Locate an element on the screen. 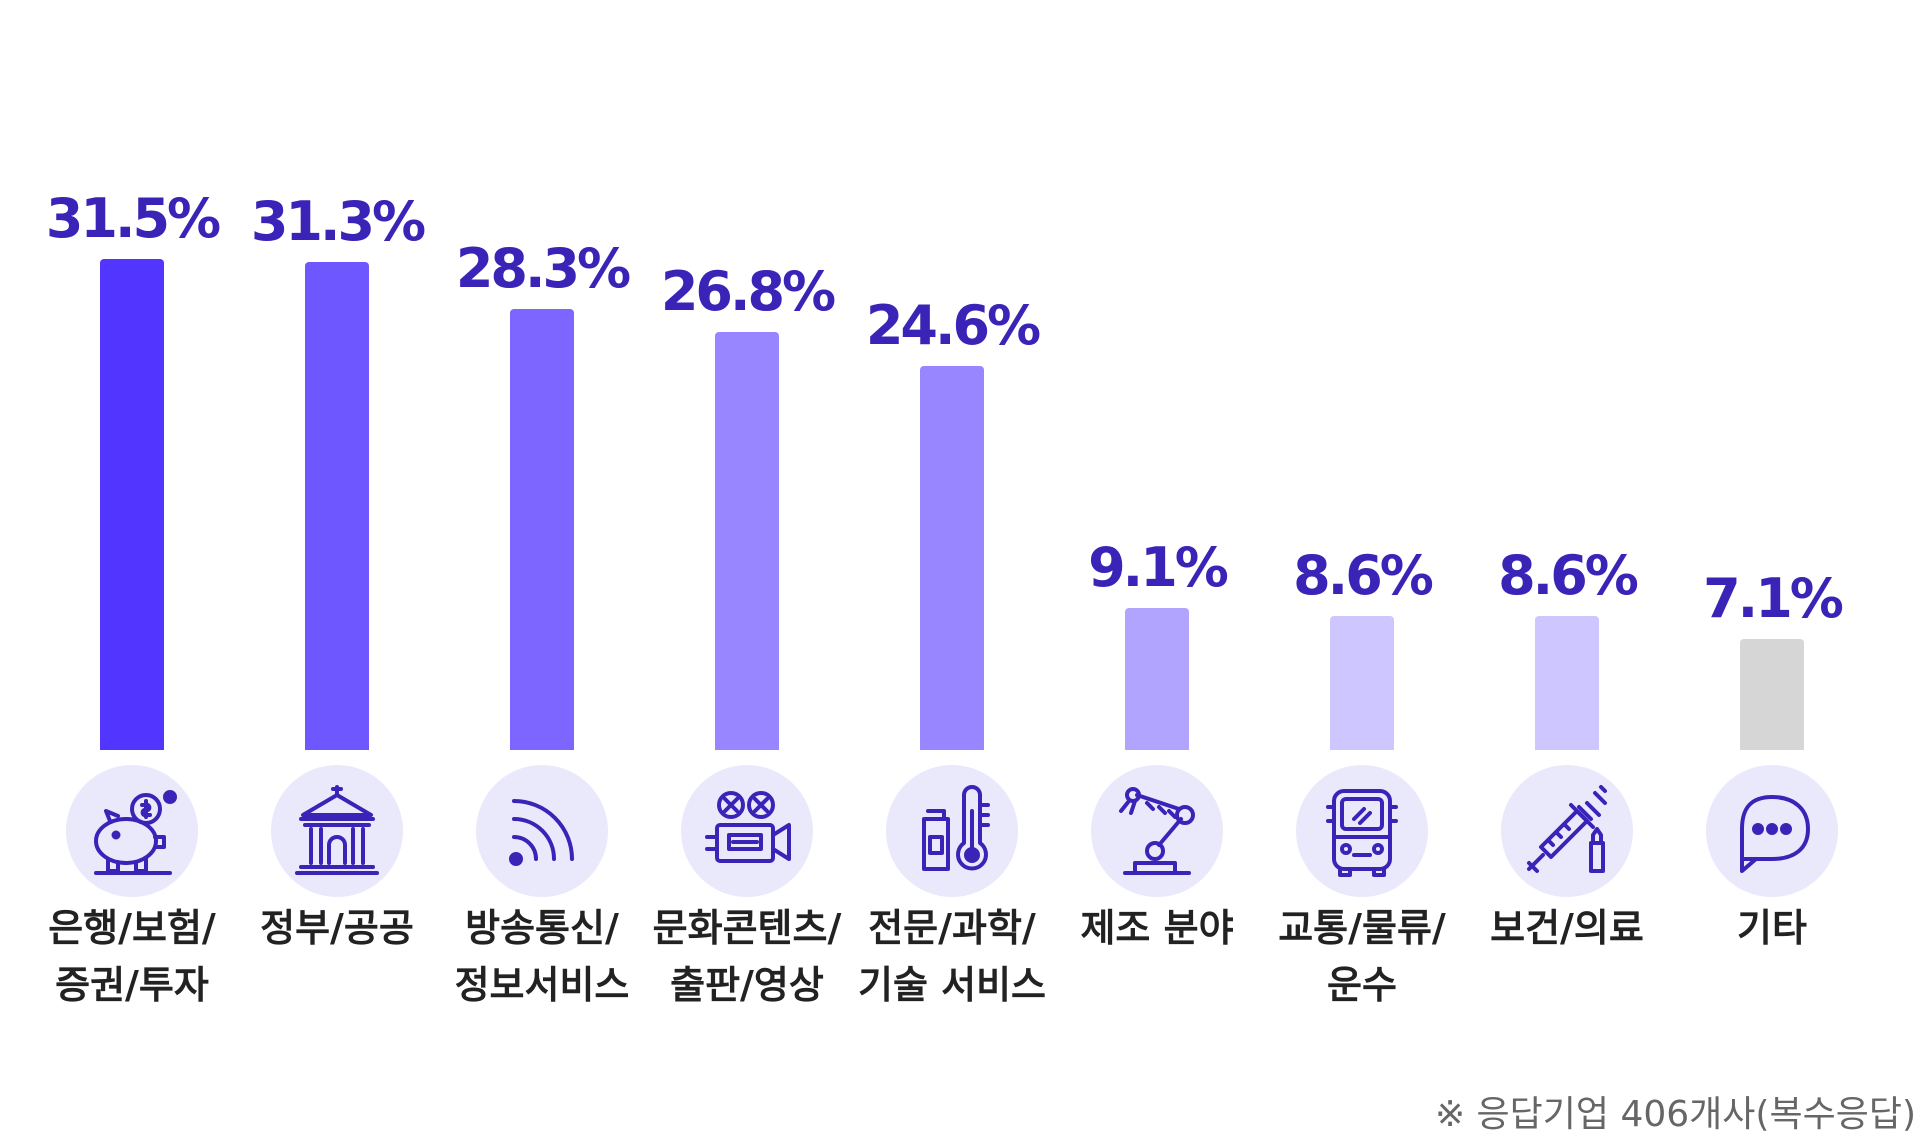  category-label-1: 은행/보험/증권/투자 is located at coordinates (132, 957).